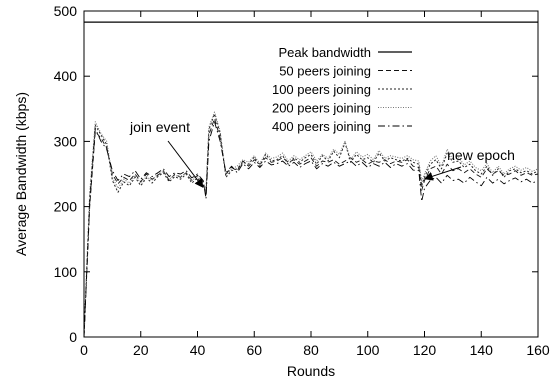 This screenshot has height=385, width=559. Describe the element at coordinates (321, 89) in the screenshot. I see `legend-label-100-peers-joining: 100 peers joining` at that location.